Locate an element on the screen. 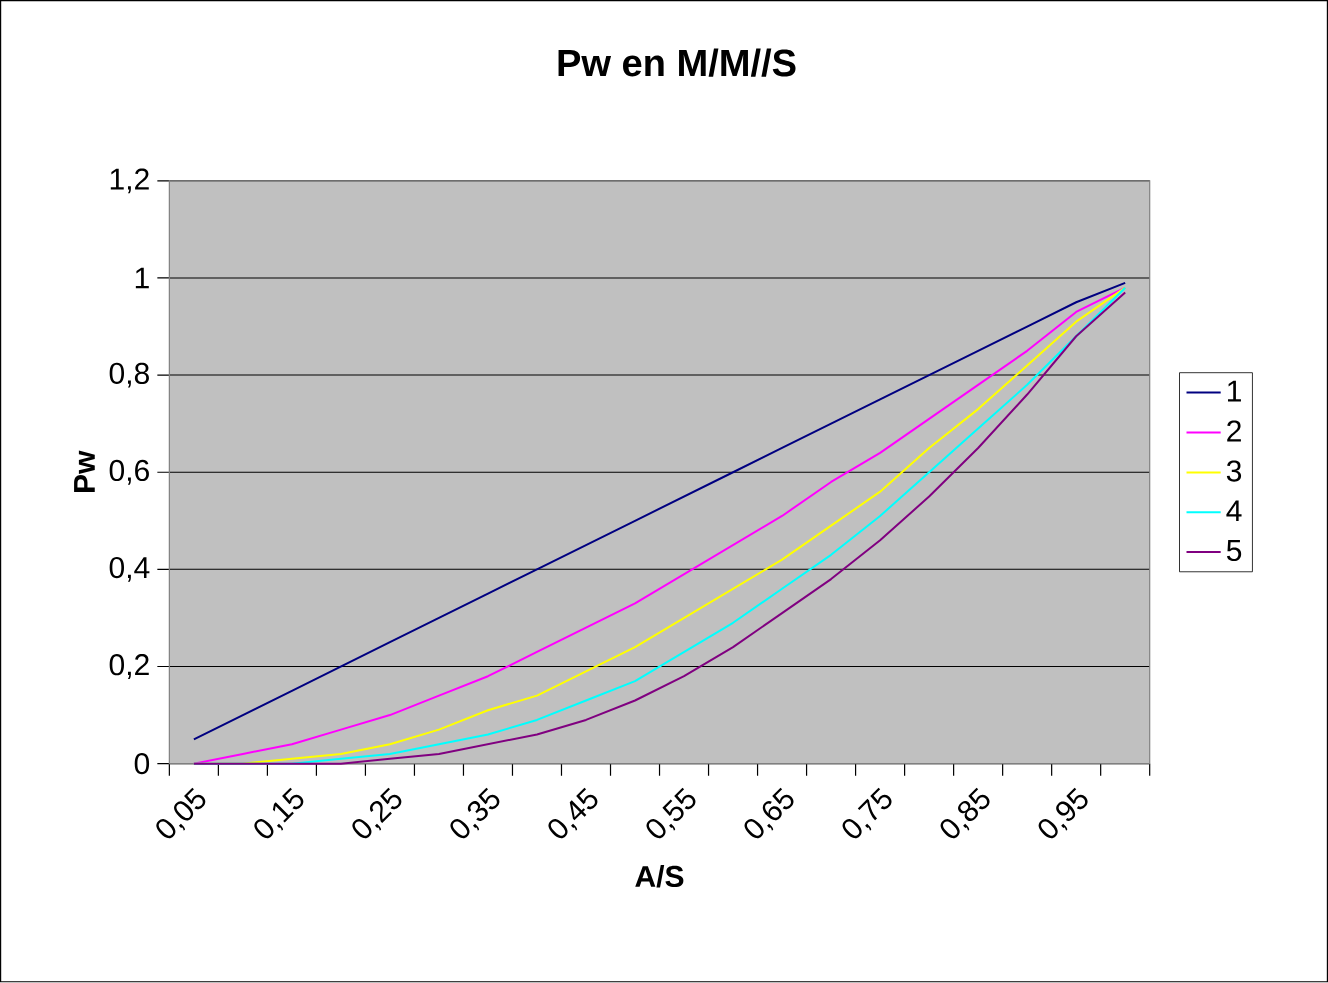  x-tick-label: 0,15 is located at coordinates (279, 813).